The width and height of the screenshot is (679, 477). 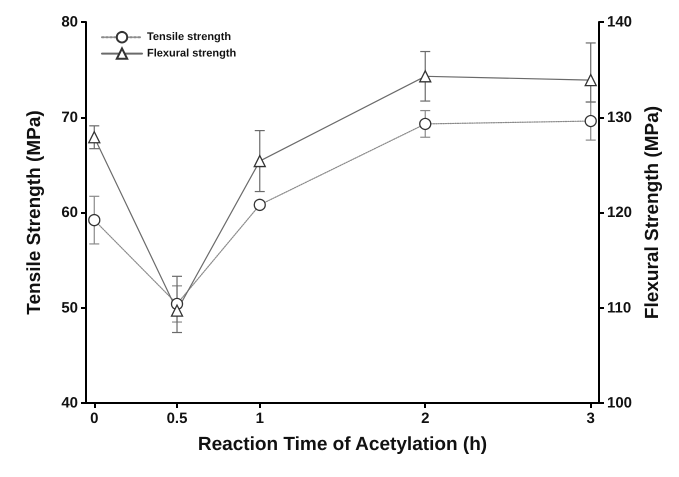 What do you see at coordinates (590, 418) in the screenshot?
I see `x-tick-label: 3` at bounding box center [590, 418].